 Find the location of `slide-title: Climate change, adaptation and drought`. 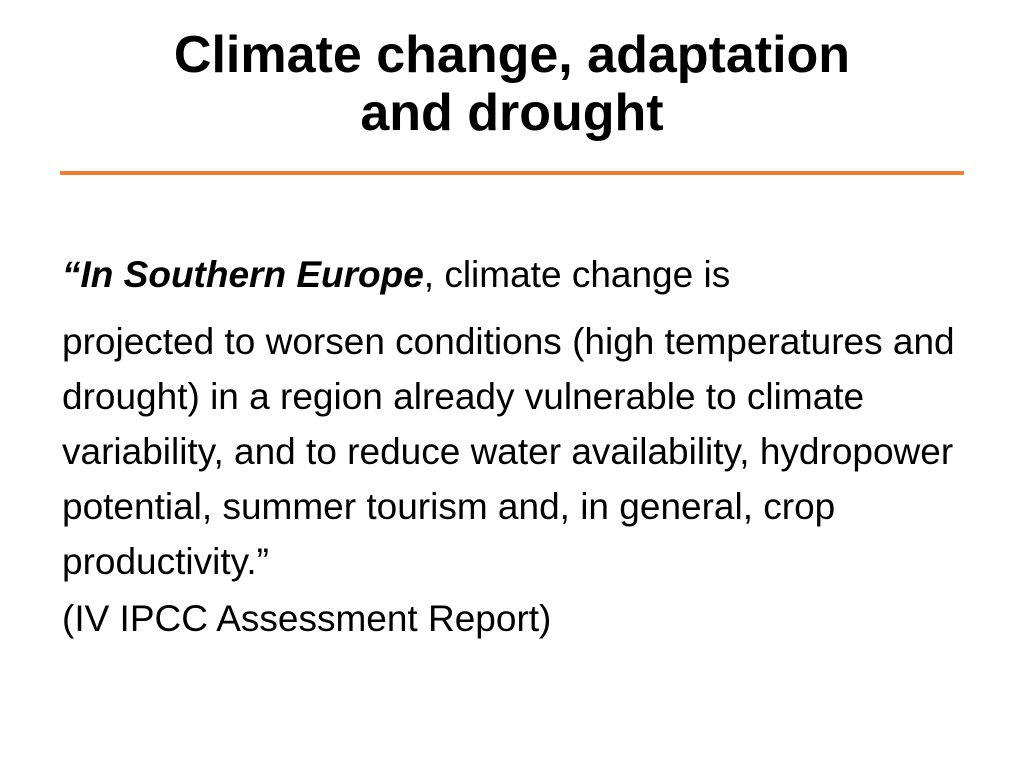

slide-title: Climate change, adaptation and drought is located at coordinates (512, 84).